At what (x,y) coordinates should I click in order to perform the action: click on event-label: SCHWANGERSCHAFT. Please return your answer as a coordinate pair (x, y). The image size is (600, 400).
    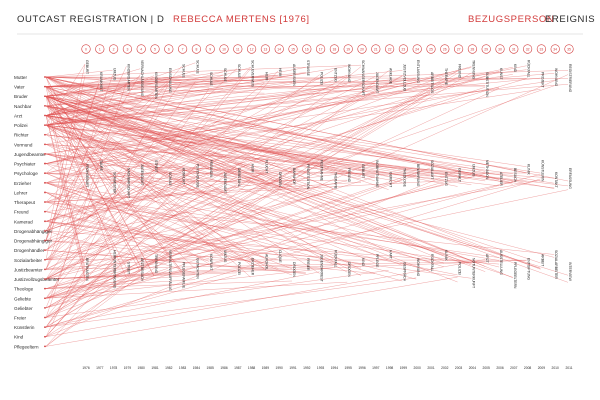
    Looking at the image, I should click on (363, 78).